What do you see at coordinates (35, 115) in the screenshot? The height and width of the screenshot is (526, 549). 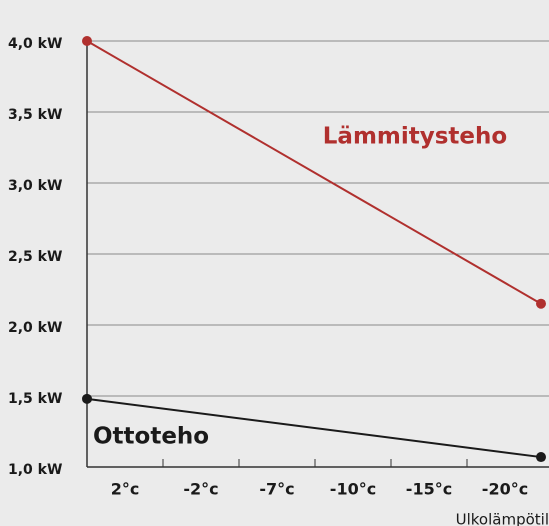 I see `y-tick-label: 3,5 kW` at bounding box center [35, 115].